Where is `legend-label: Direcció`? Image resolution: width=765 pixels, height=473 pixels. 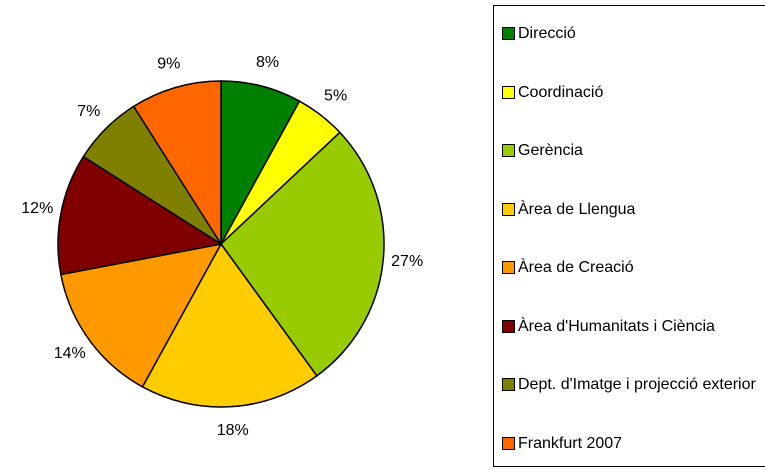 legend-label: Direcció is located at coordinates (547, 33).